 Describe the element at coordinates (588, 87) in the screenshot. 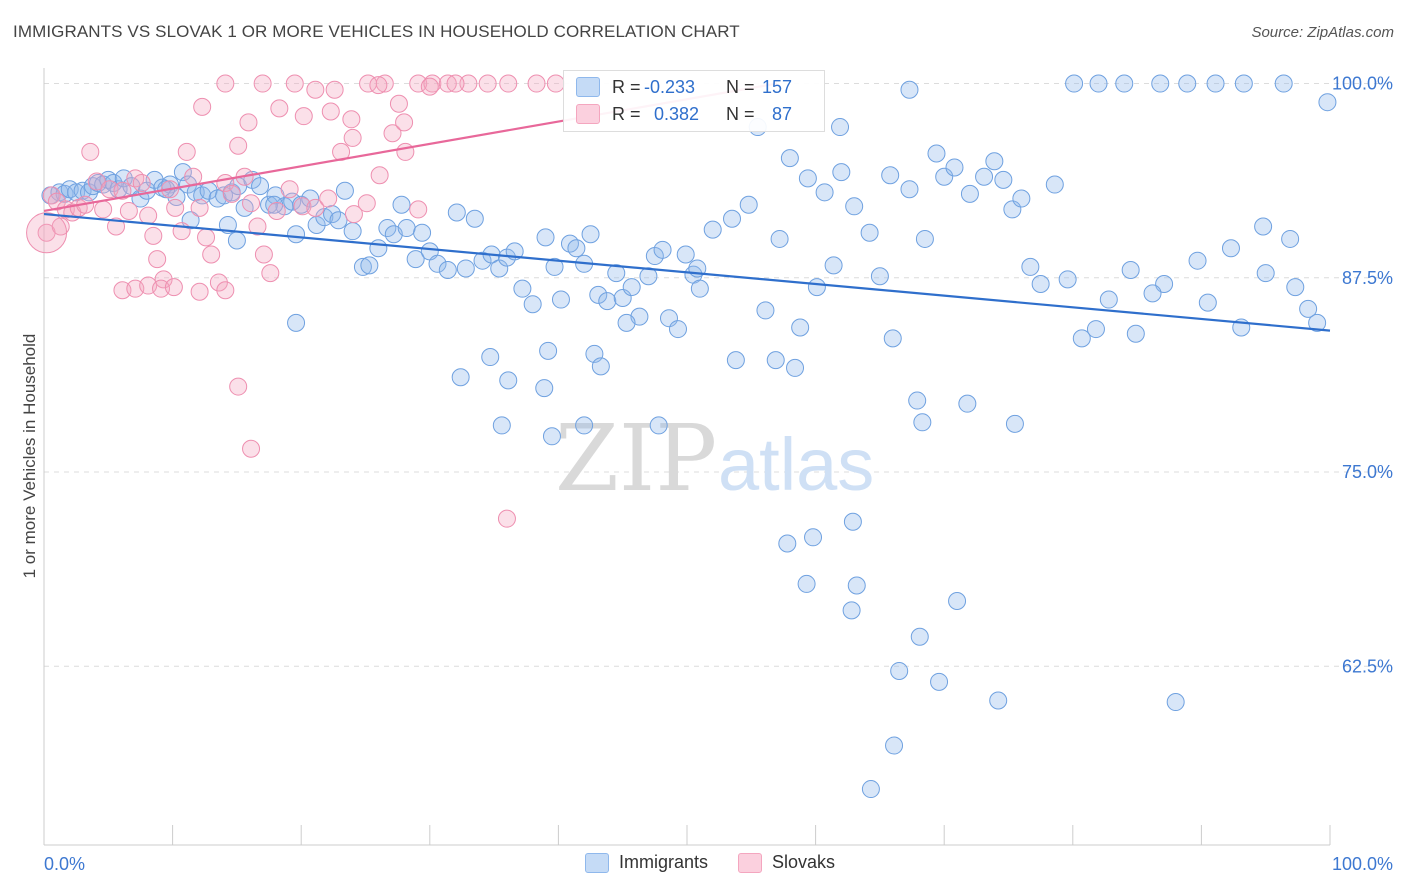

I see `immigrants-swatch` at that location.